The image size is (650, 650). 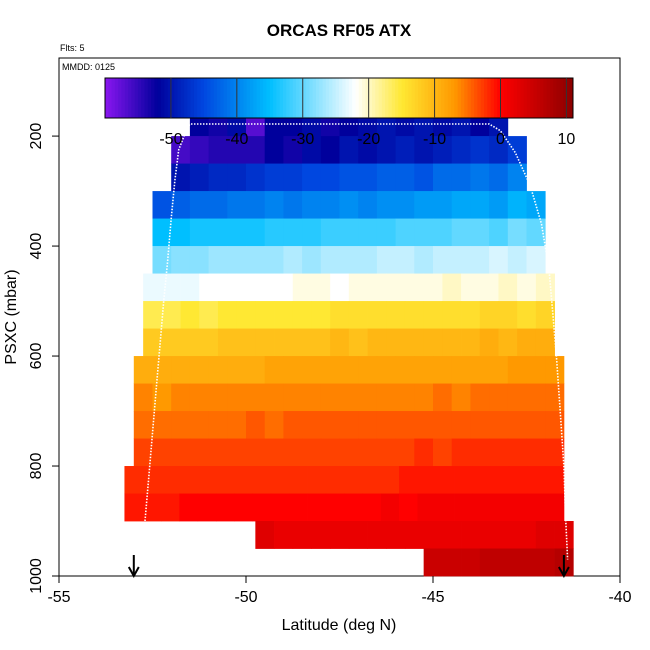 I want to click on colorbar-tick-label: -30, so click(x=302, y=139).